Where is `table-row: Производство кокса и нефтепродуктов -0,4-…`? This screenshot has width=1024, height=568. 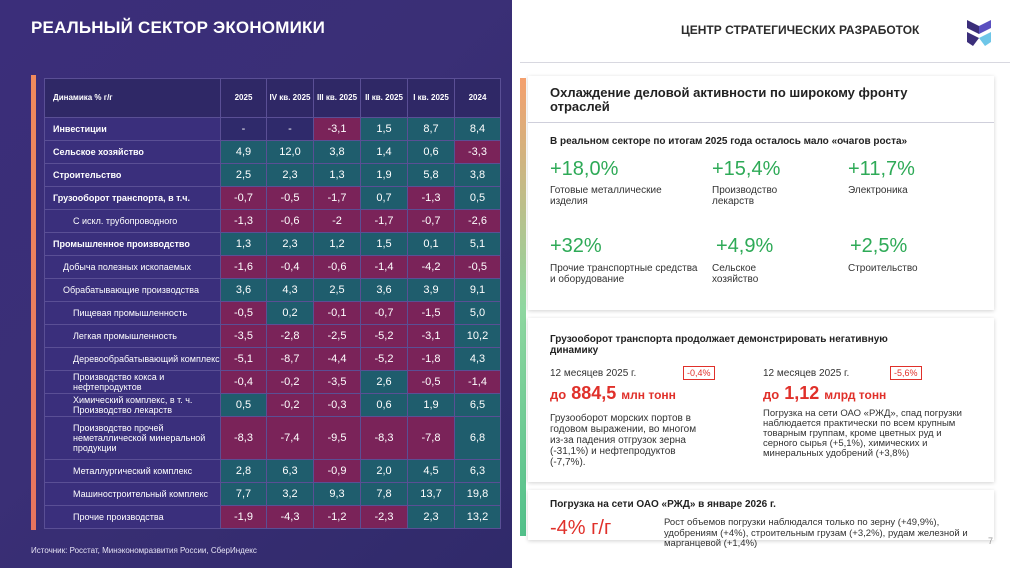 table-row: Производство кокса и нефтепродуктов -0,4-… is located at coordinates (272, 382).